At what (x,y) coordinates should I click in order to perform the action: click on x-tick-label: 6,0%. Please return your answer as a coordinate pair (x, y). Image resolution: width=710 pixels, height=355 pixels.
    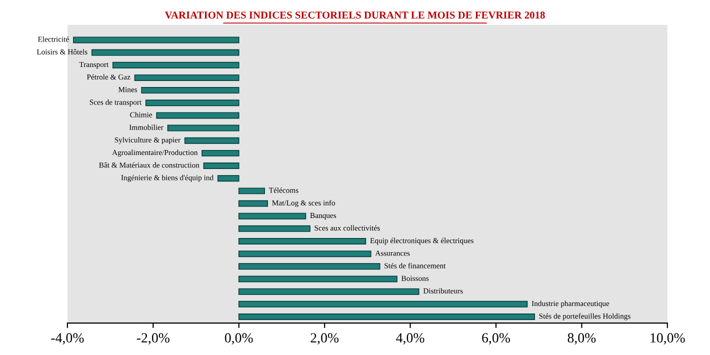
    Looking at the image, I should click on (496, 339).